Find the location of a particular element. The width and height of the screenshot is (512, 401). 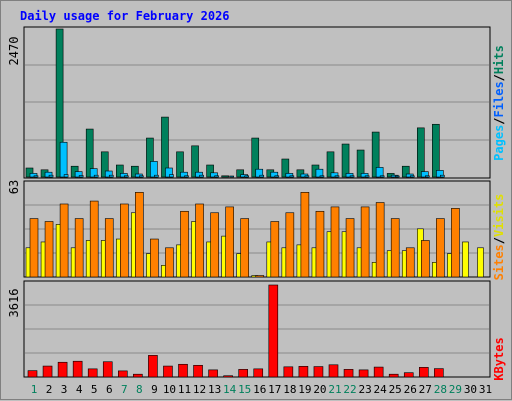

day-label-12: 12 is located at coordinates (199, 389).